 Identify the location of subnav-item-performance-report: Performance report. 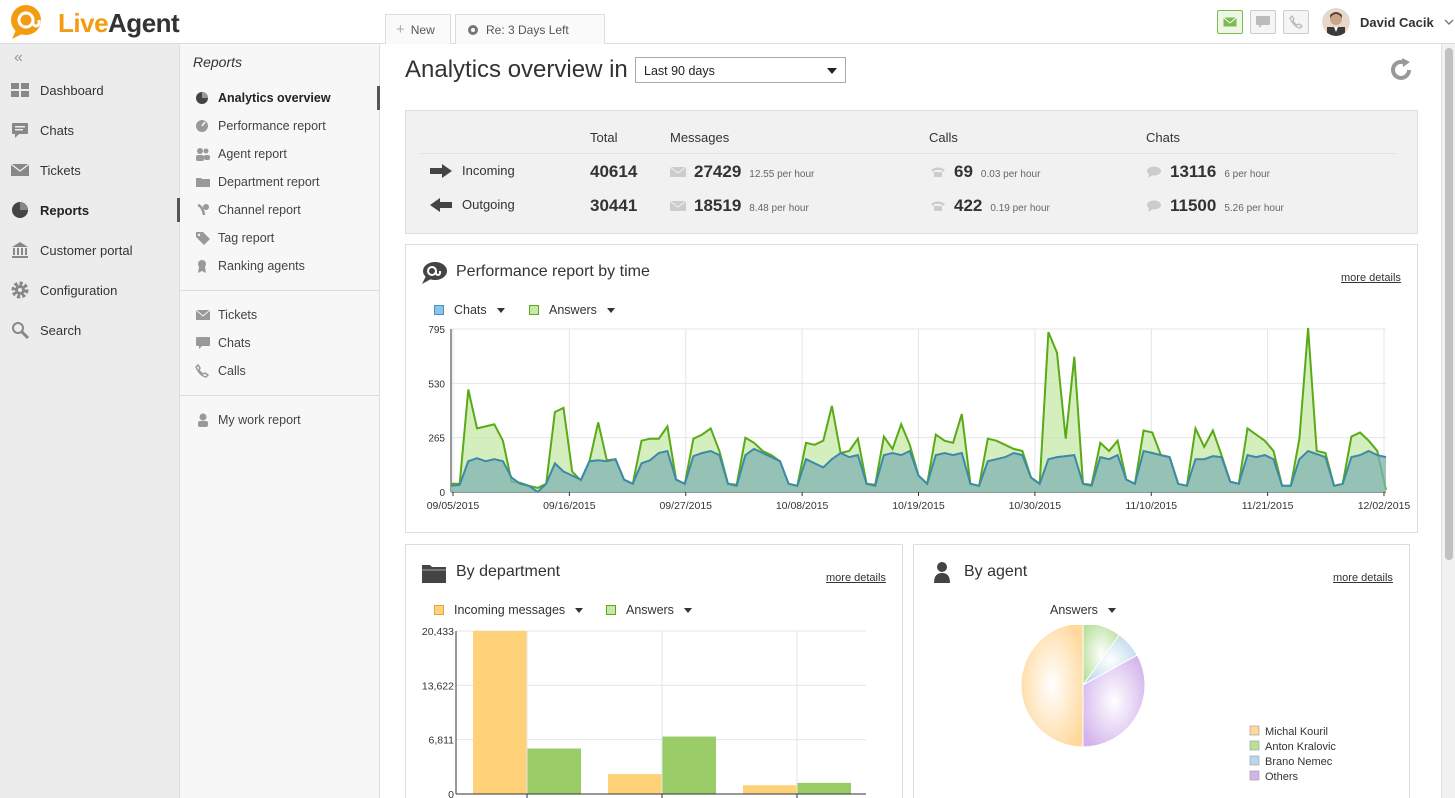
(287, 126).